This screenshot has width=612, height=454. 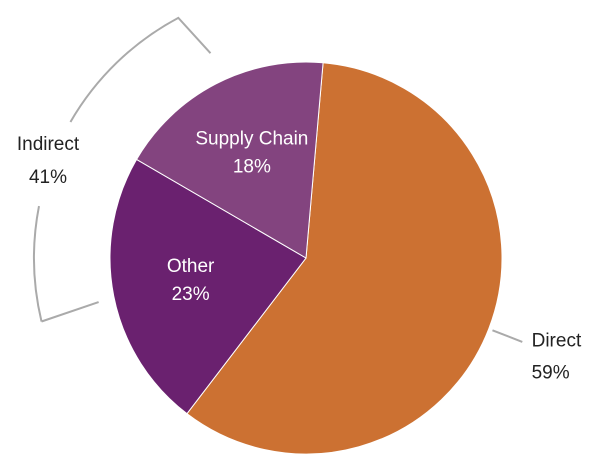 What do you see at coordinates (557, 341) in the screenshot?
I see `slice-label: Direct` at bounding box center [557, 341].